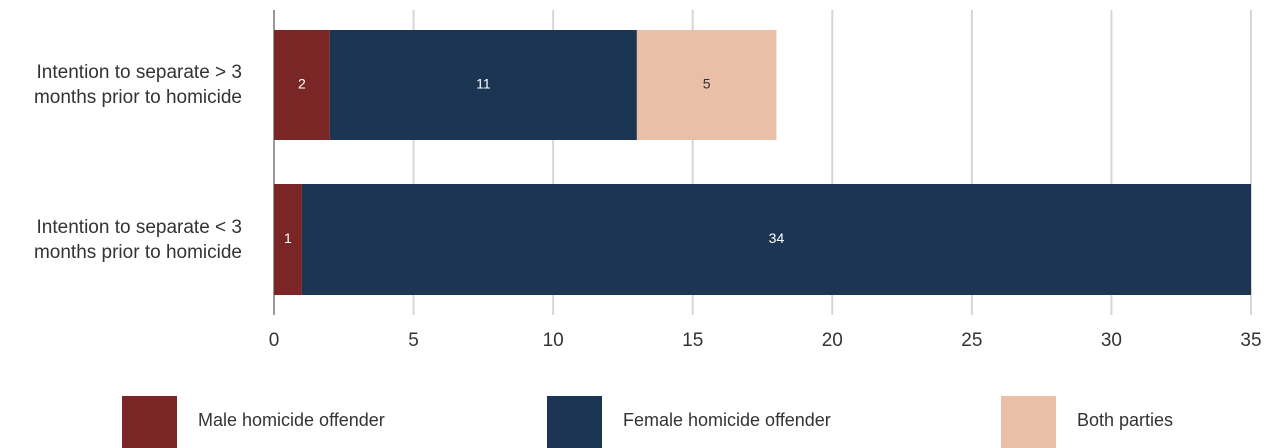  I want to click on data-label: 34, so click(777, 238).